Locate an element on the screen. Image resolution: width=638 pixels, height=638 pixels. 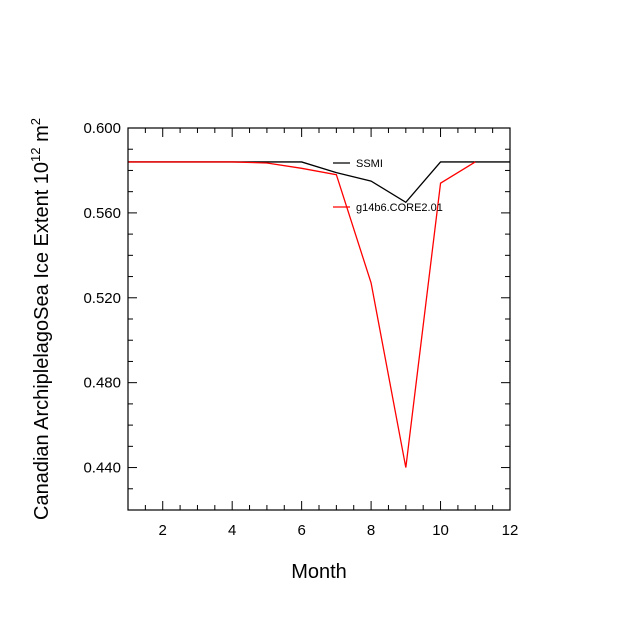
y-tick-label: 0.480 is located at coordinates (102, 383).